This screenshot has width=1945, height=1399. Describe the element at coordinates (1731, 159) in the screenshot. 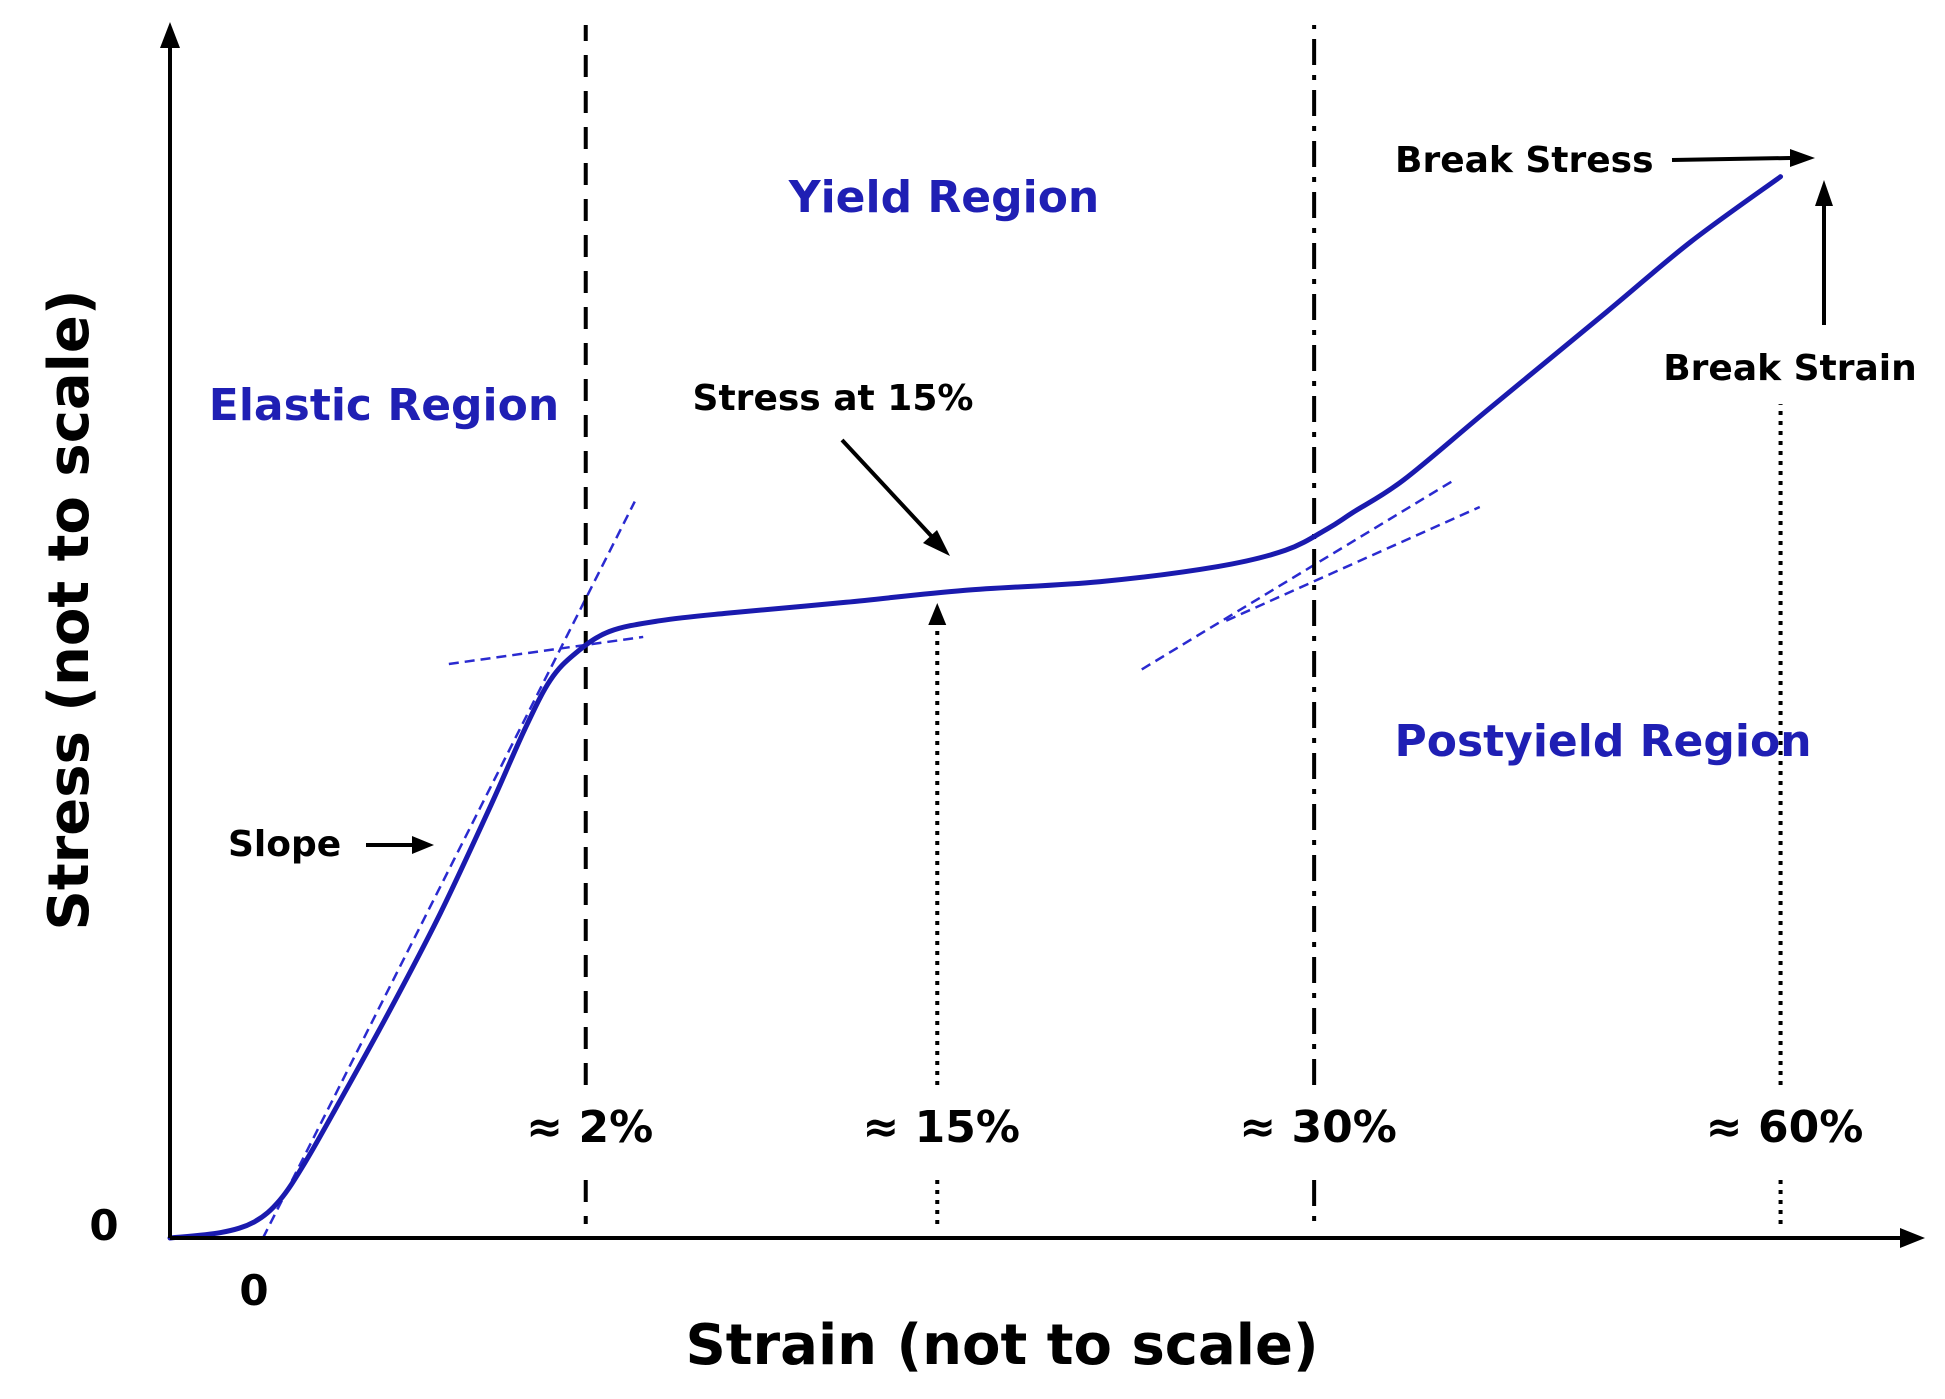

I see `break-stress-arrow-line` at that location.